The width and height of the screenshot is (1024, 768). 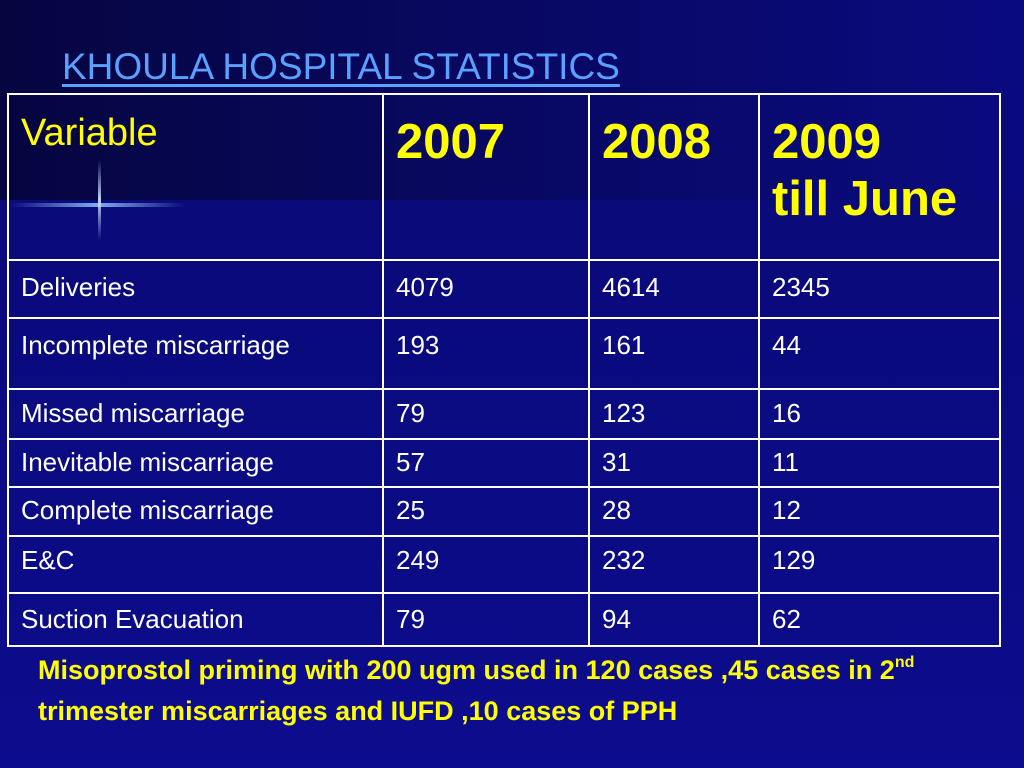 I want to click on header-2009-line2: till June, so click(x=865, y=199).